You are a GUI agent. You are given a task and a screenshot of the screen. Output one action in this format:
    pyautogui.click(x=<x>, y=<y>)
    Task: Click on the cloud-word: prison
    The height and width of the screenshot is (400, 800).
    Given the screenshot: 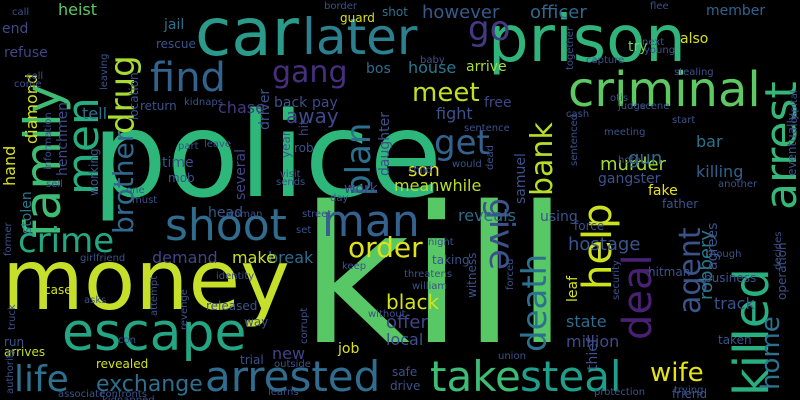 What is the action you would take?
    pyautogui.click(x=587, y=40)
    